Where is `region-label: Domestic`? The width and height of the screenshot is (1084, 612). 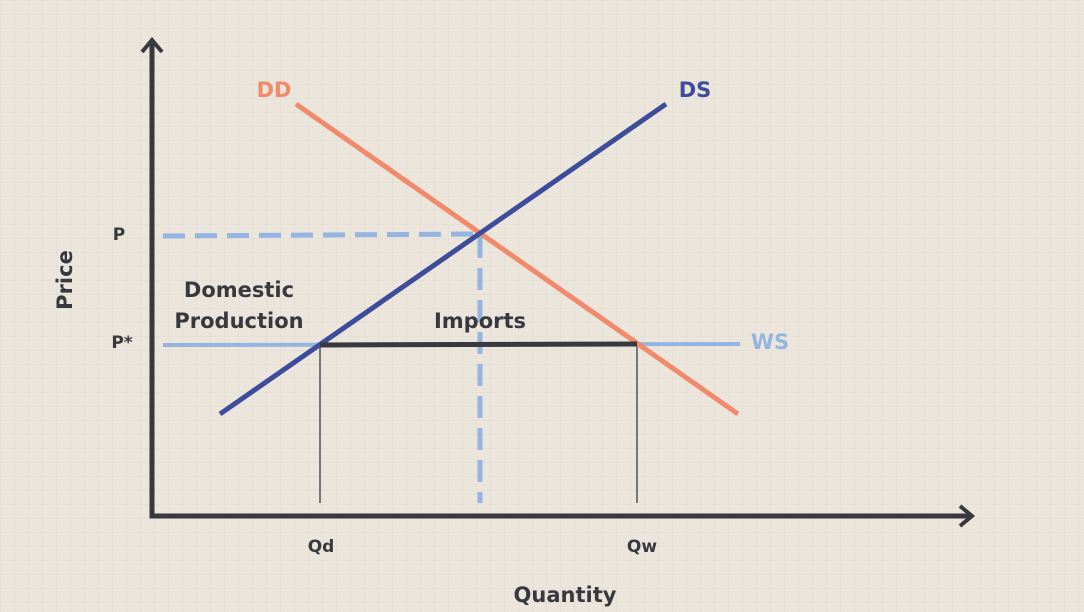
region-label: Domestic is located at coordinates (239, 290).